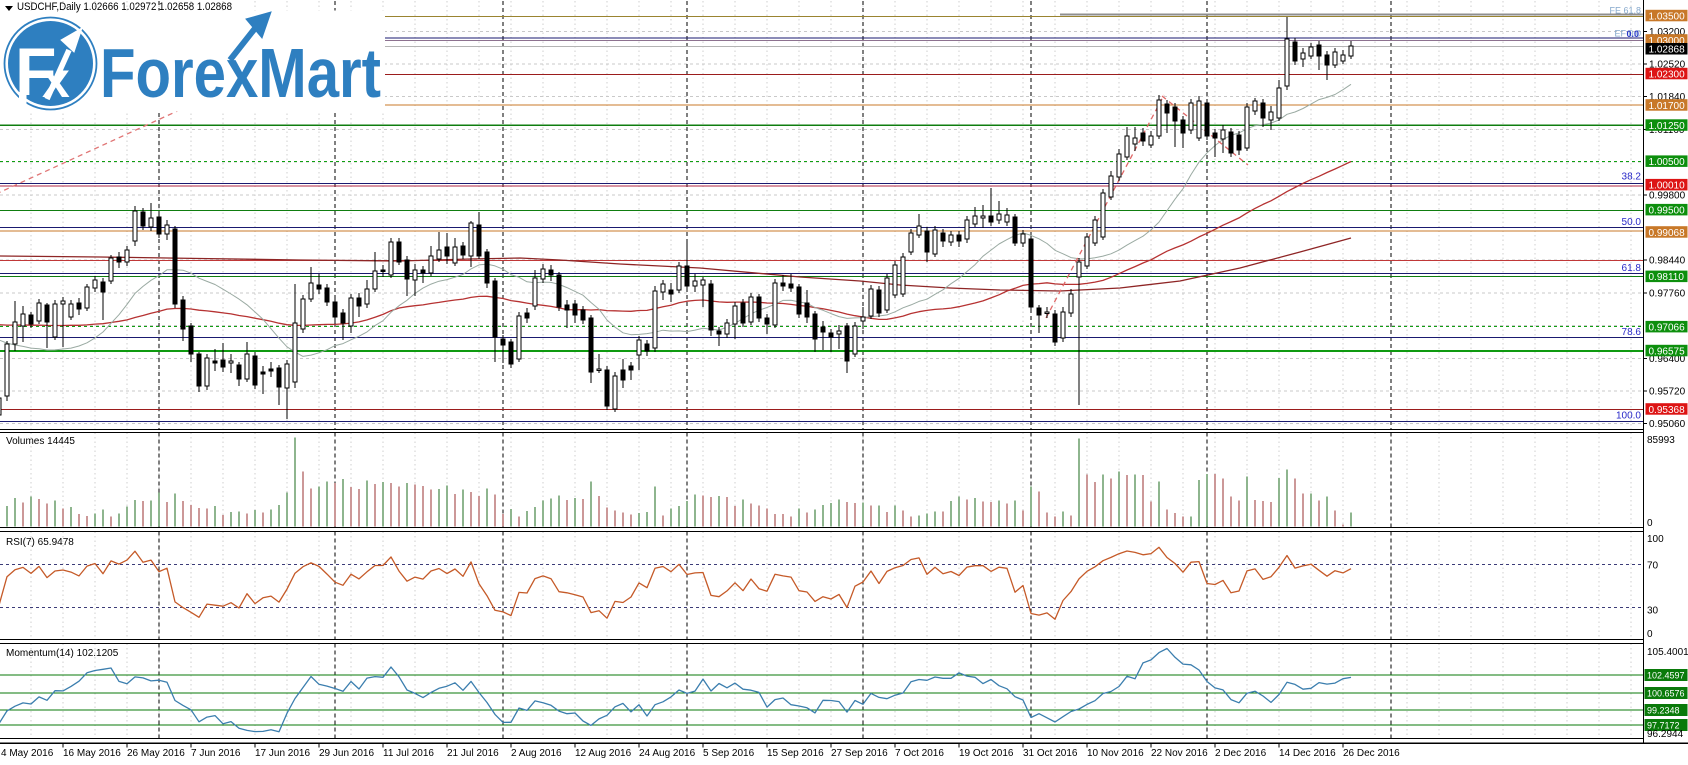 The image size is (1688, 765). I want to click on svg-text: 1.02868, so click(1667, 50).